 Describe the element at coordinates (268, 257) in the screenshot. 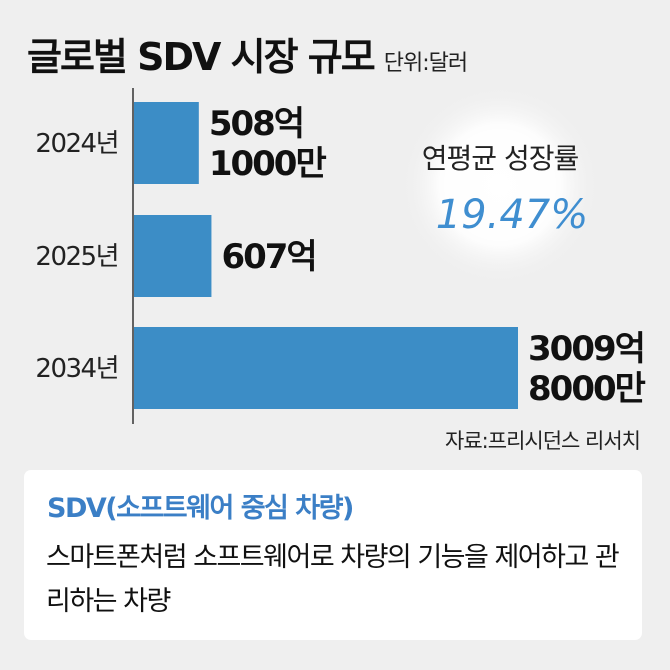

I see `data-label-1-0: 607억` at that location.